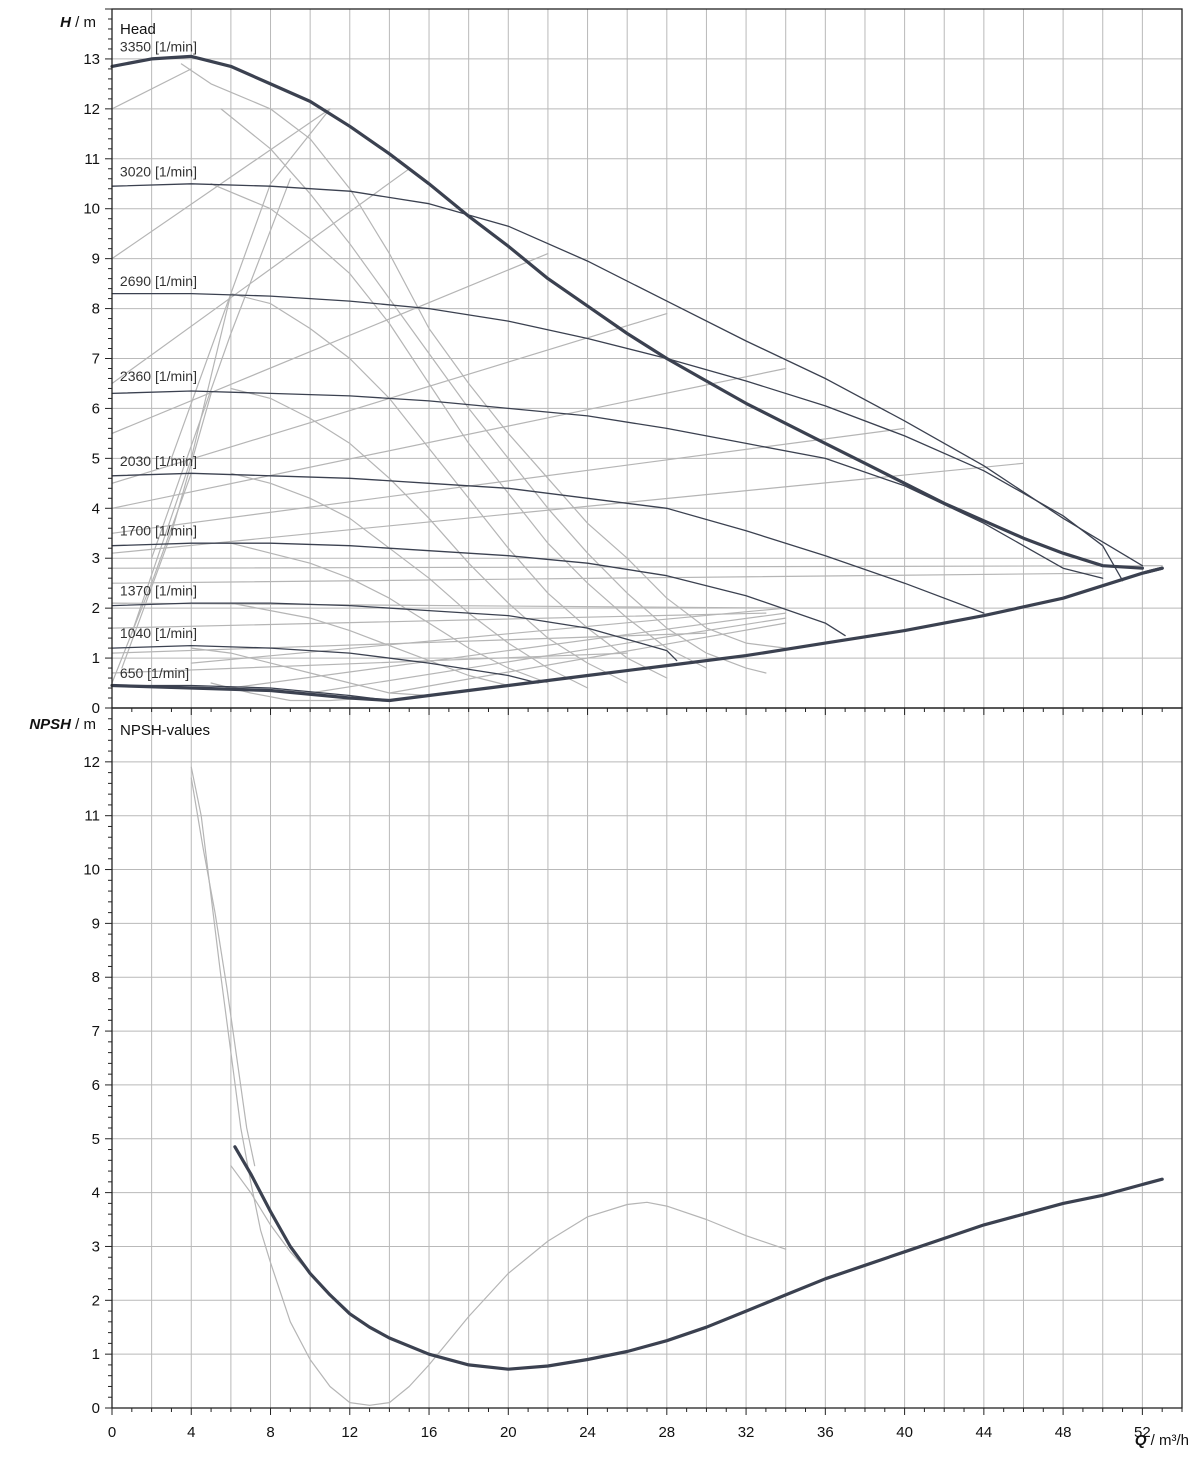 The width and height of the screenshot is (1193, 1457). What do you see at coordinates (825, 1432) in the screenshot?
I see `x-tick-label: 36` at bounding box center [825, 1432].